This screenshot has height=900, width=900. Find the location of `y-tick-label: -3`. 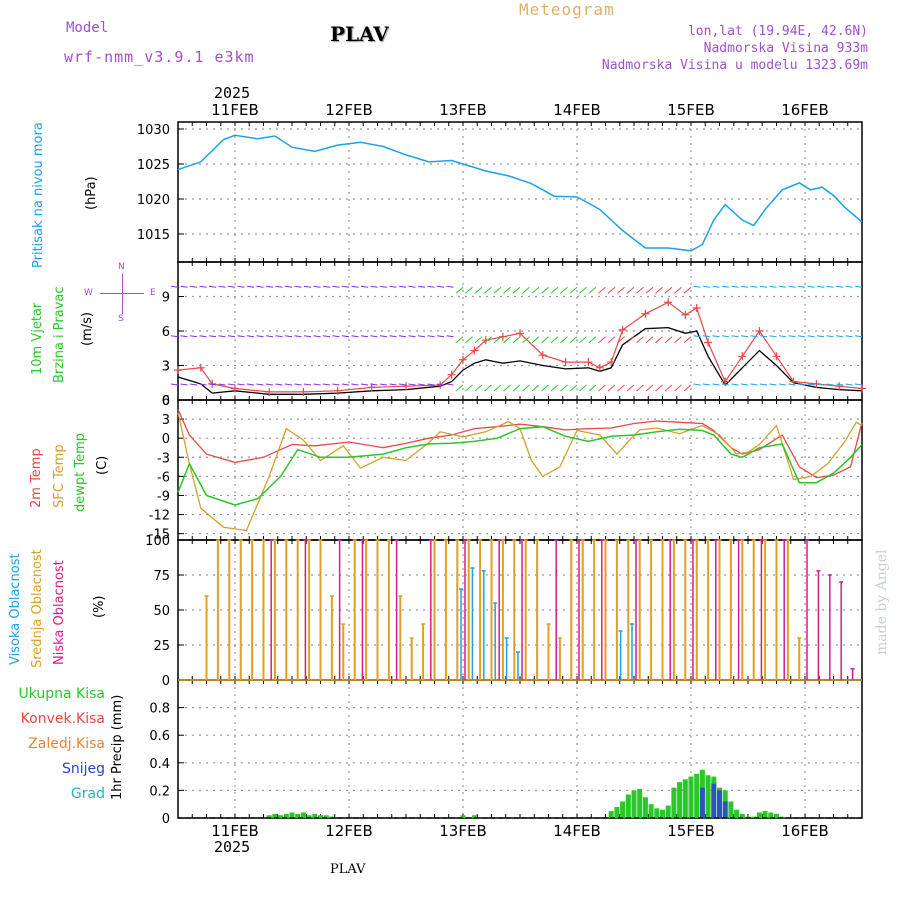

y-tick-label: -3 is located at coordinates (163, 458).